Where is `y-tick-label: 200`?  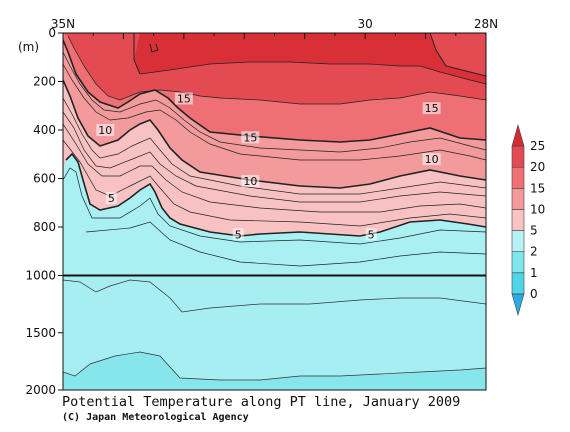 y-tick-label: 200 is located at coordinates (44, 82).